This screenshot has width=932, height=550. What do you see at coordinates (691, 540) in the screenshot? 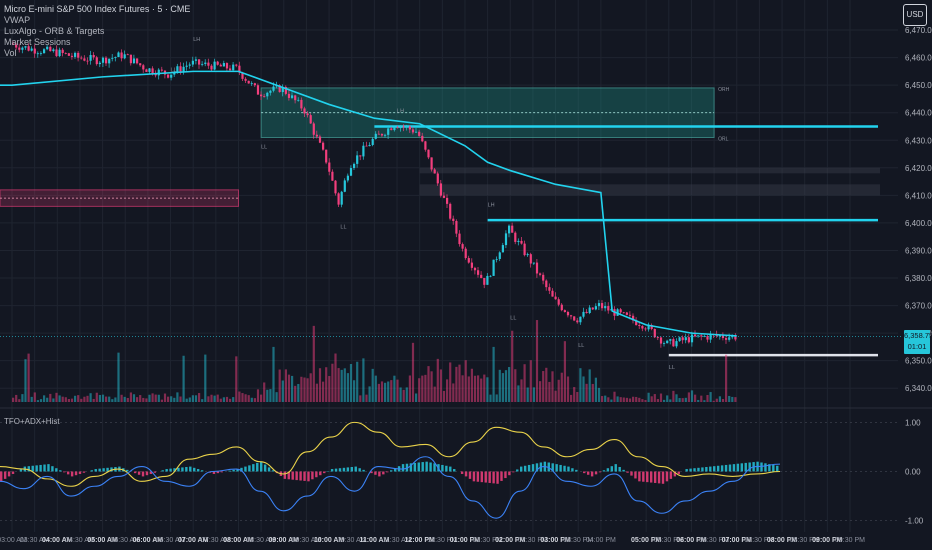
I see `x-tick-label: 06:00 PM` at bounding box center [691, 540].